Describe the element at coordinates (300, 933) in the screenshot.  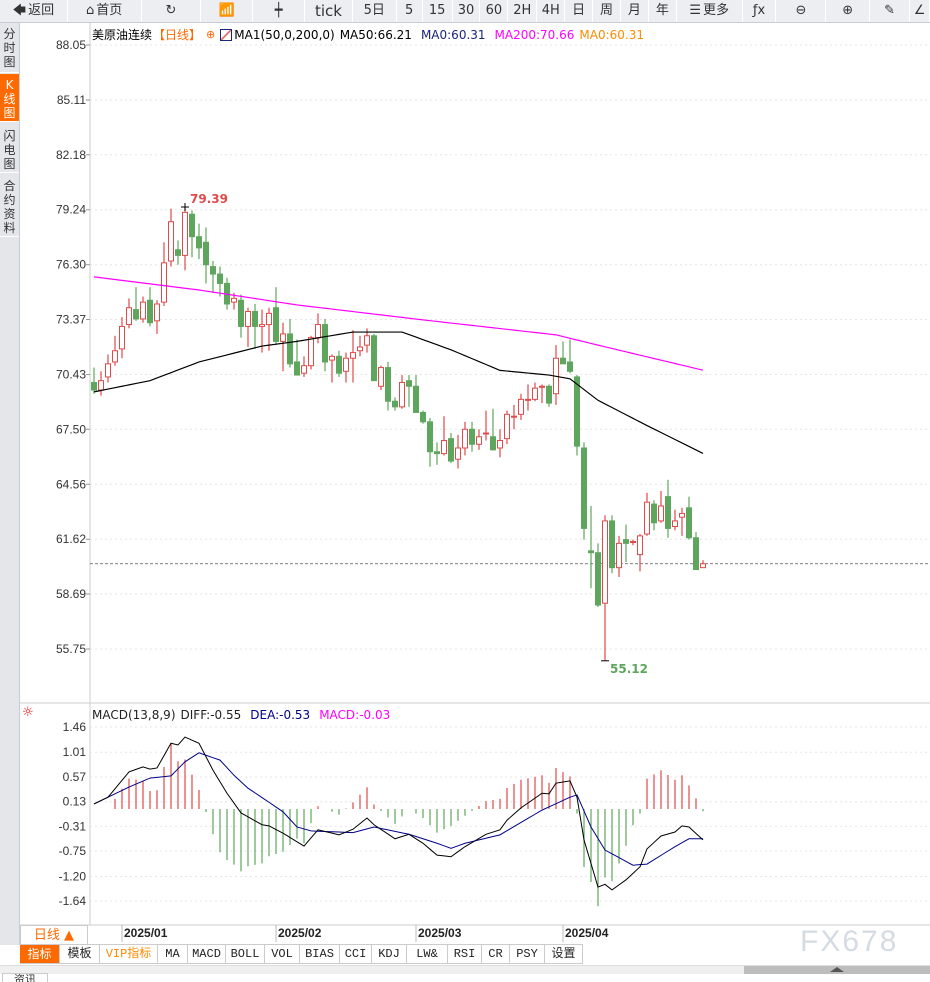
I see `date-label: 2025/02` at that location.